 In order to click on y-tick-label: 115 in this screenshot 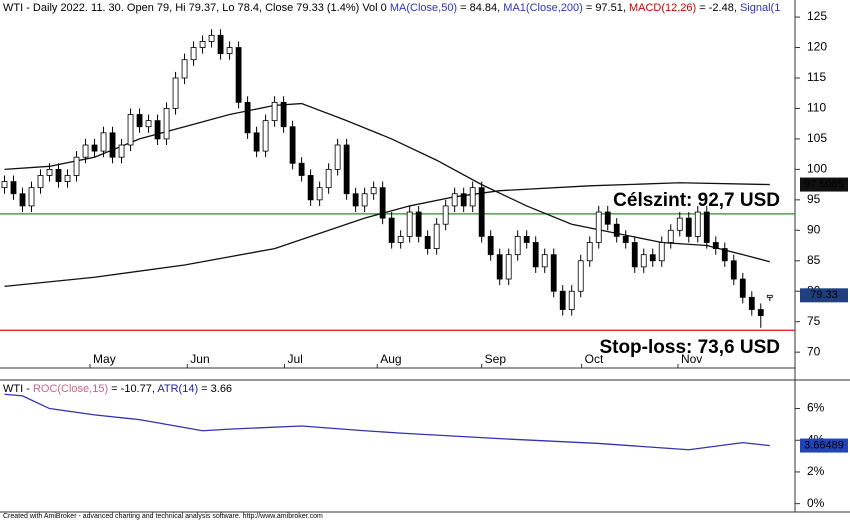, I will do `click(816, 77)`.